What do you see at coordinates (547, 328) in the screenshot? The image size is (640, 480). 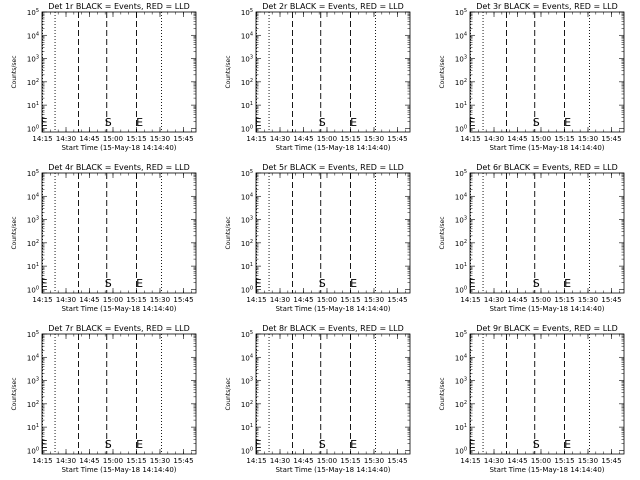 I see `panel-title: Det 9r BLACK = Events, RED = LLD` at bounding box center [547, 328].